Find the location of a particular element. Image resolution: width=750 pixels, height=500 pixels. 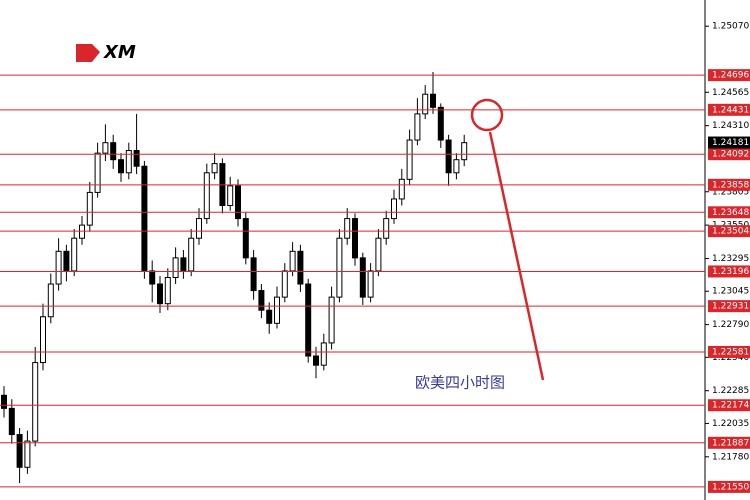

current-price-box is located at coordinates (729, 142).